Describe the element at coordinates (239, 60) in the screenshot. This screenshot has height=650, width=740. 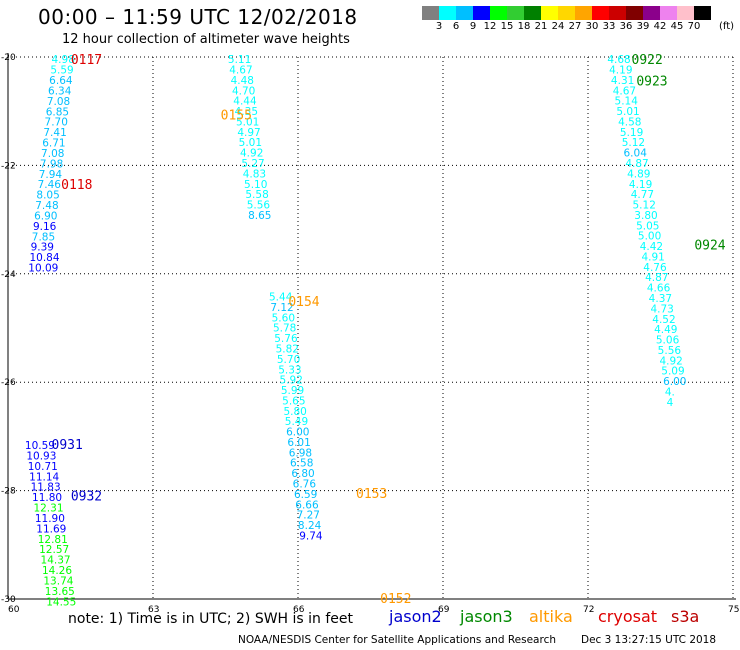
I see `wave-height-value: 5.11` at that location.